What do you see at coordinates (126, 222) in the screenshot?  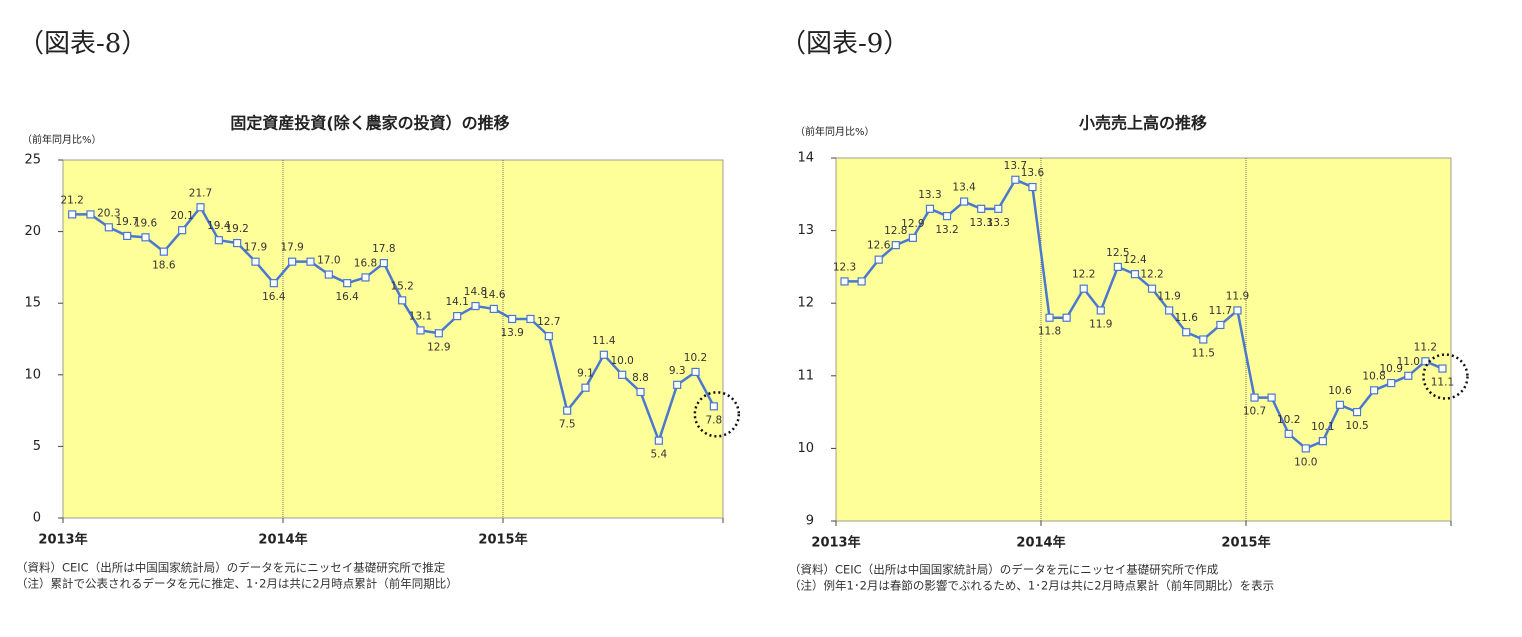 I see `value-label: 19.7` at bounding box center [126, 222].